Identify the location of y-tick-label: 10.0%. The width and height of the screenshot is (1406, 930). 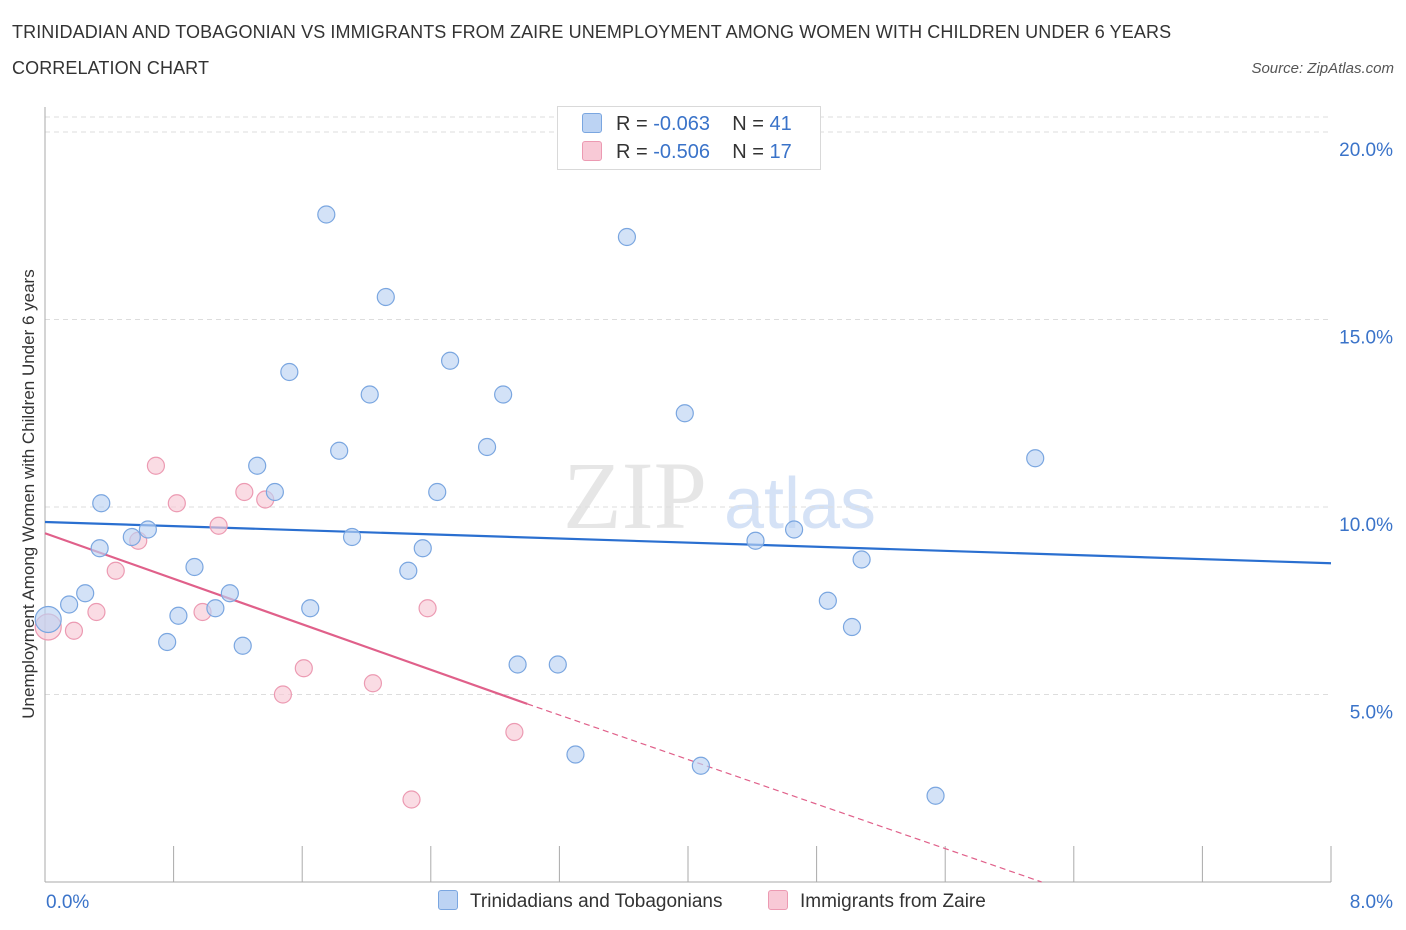
(1366, 525).